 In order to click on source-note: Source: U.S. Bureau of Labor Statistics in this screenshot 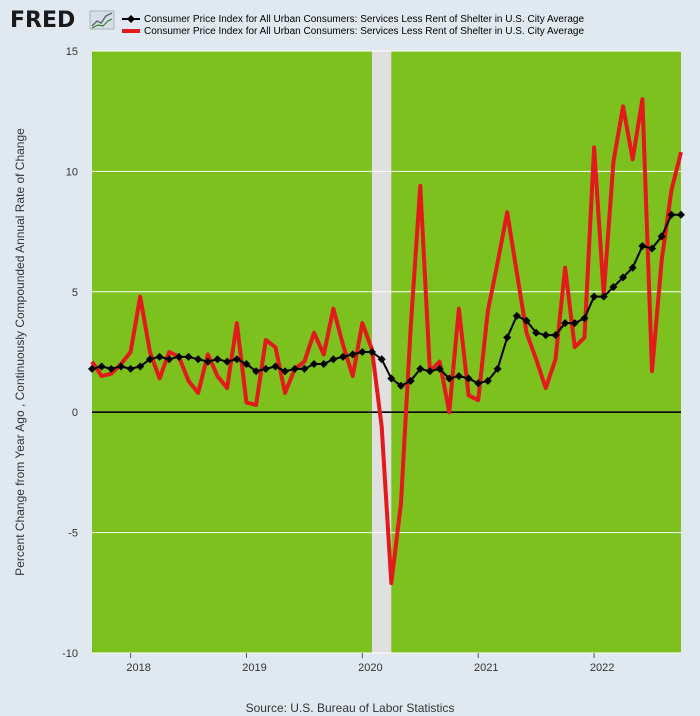, I will do `click(350, 708)`.